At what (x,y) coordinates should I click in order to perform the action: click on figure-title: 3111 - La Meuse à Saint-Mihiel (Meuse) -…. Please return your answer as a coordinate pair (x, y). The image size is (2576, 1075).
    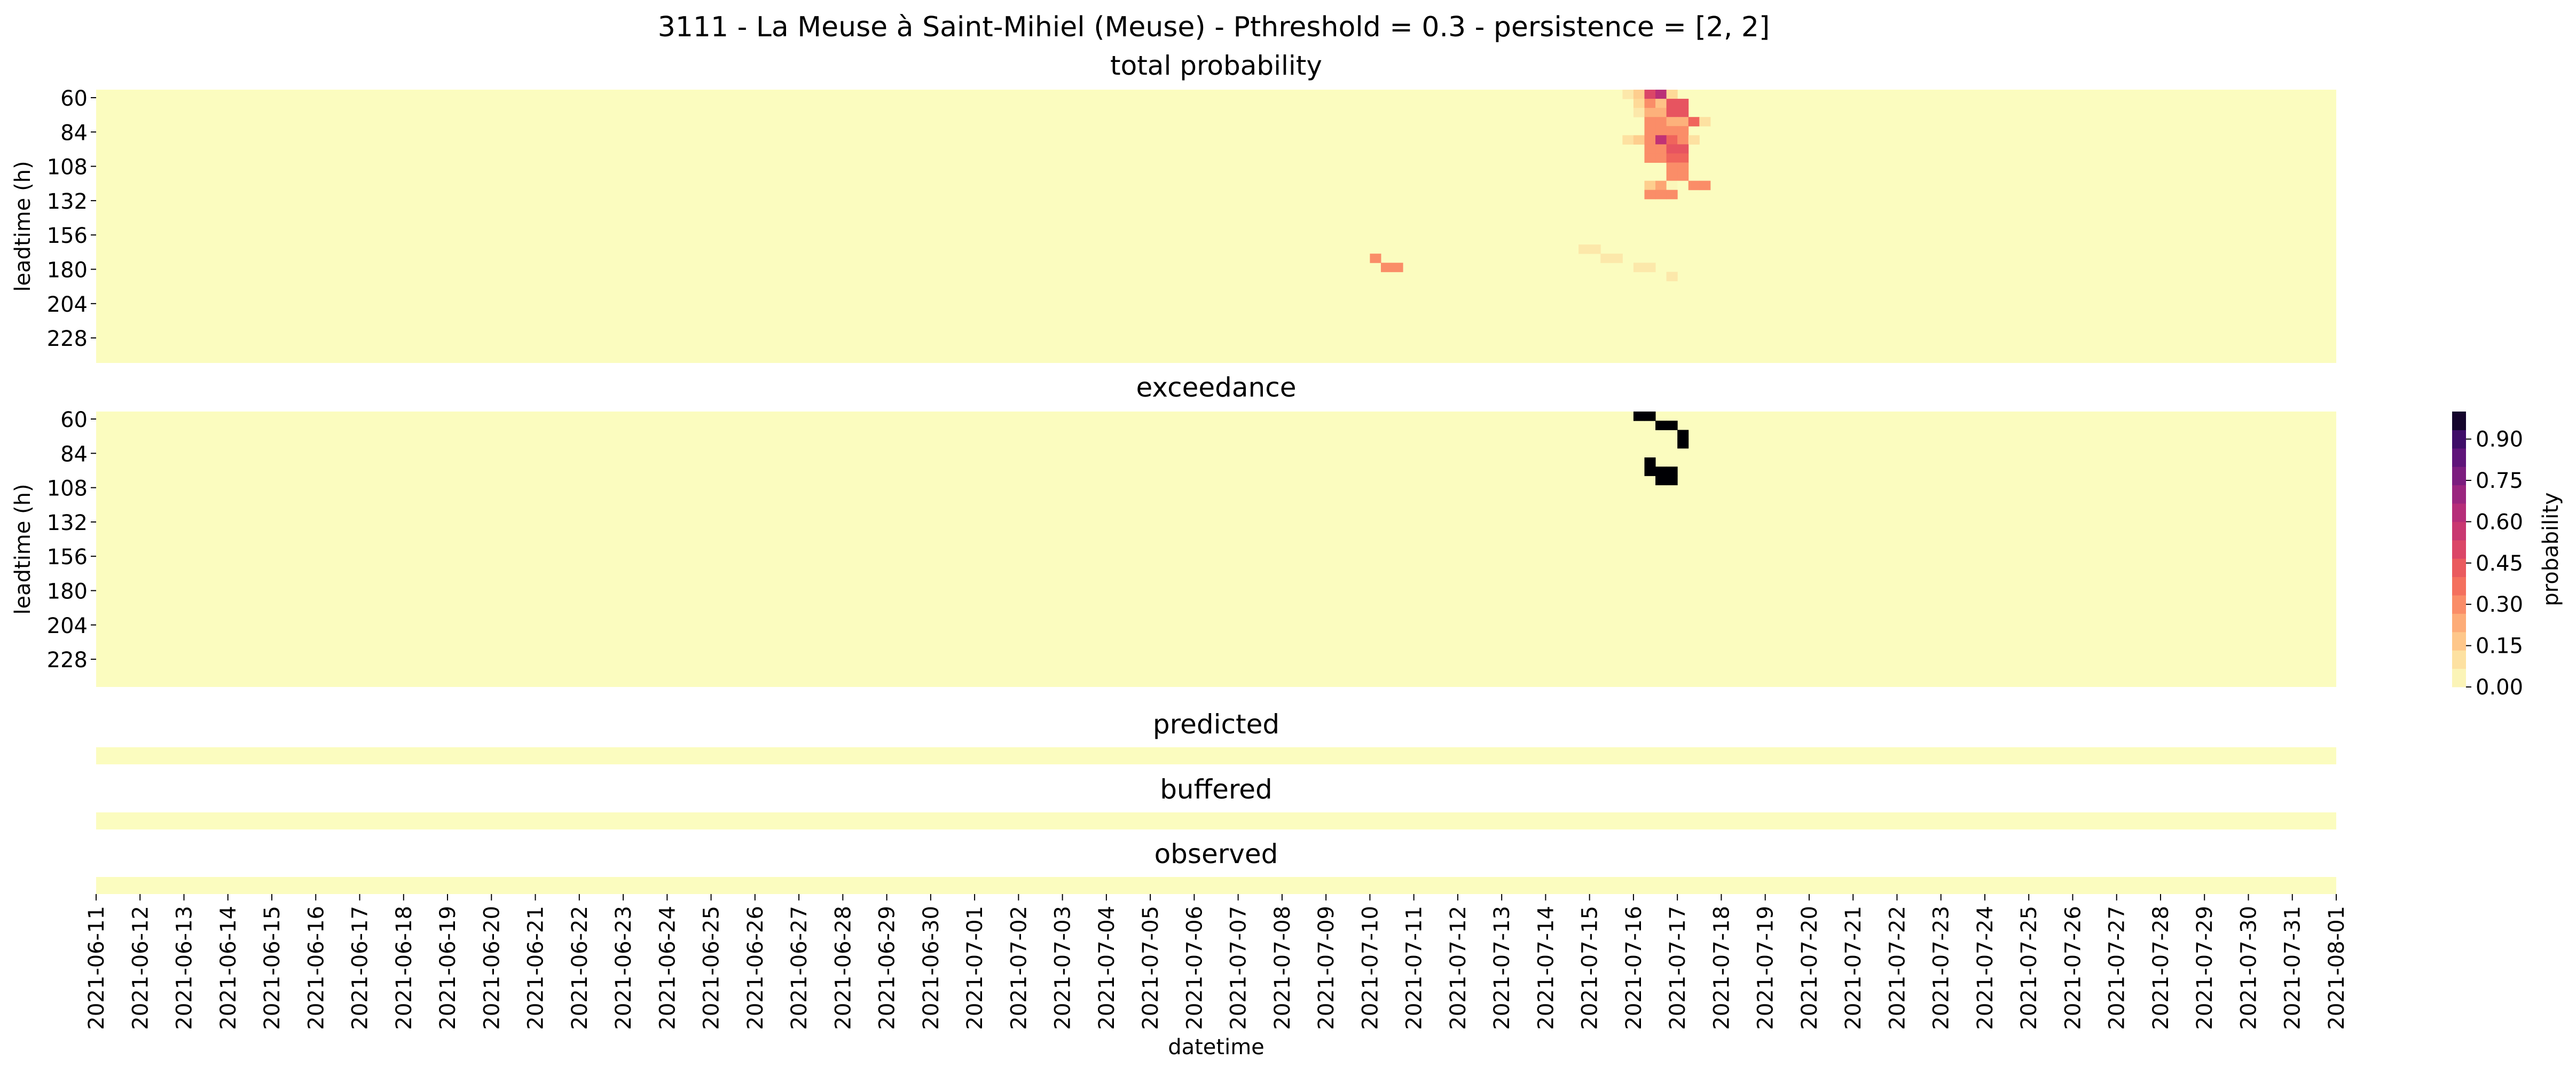
    Looking at the image, I should click on (1214, 27).